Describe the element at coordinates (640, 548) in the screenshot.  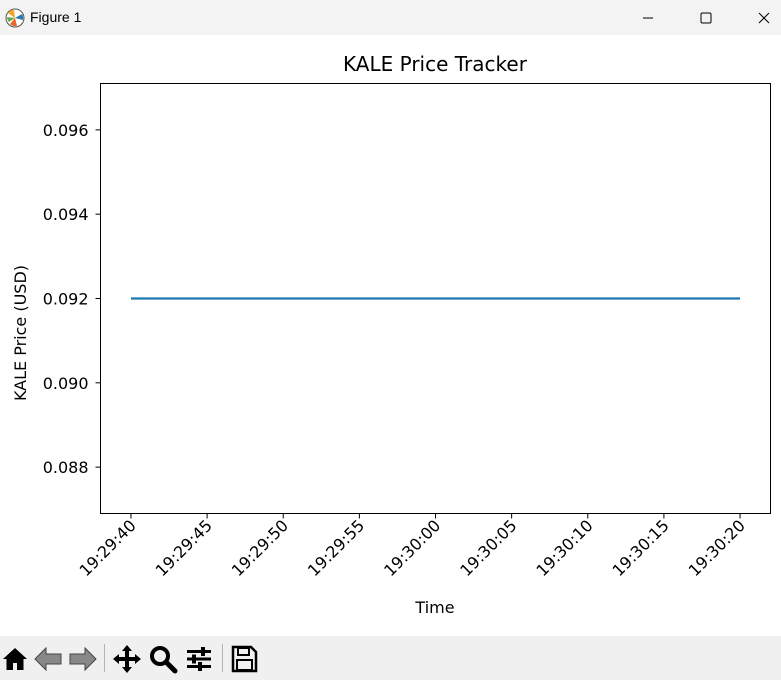
I see `x-tick-label: 19:30:15` at that location.